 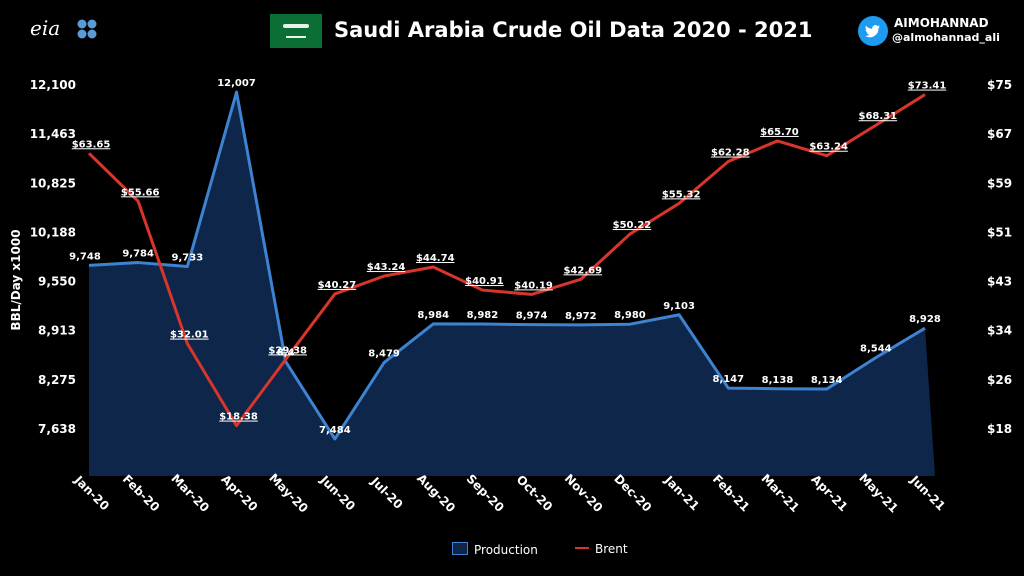 I want to click on left-axis-tick-label: 9,550, so click(x=57, y=282).